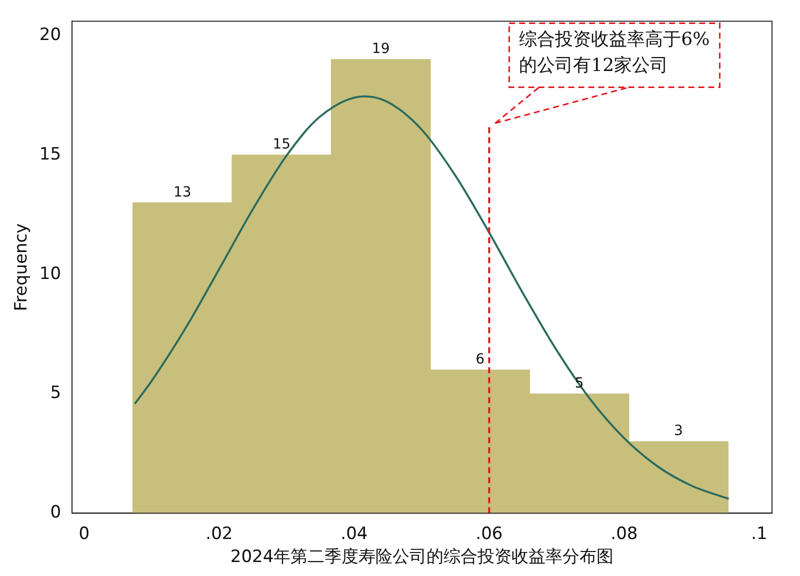 The image size is (800, 576). Describe the element at coordinates (422, 557) in the screenshot. I see `x-axis-title: 2024年第二季度寿险公司的综合投资收益率分布图` at that location.